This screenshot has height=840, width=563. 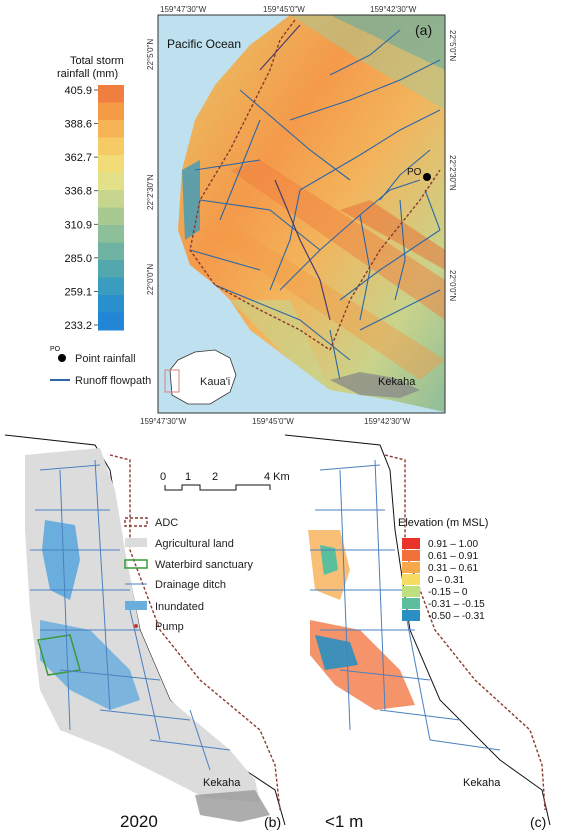 I want to click on adc-boundary-c, so click(x=465, y=632).